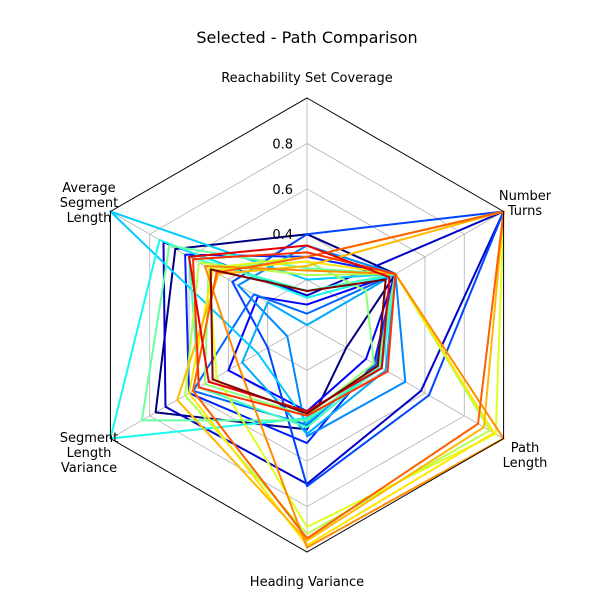  I want to click on radial-tick-label: 0.8, so click(282, 144).